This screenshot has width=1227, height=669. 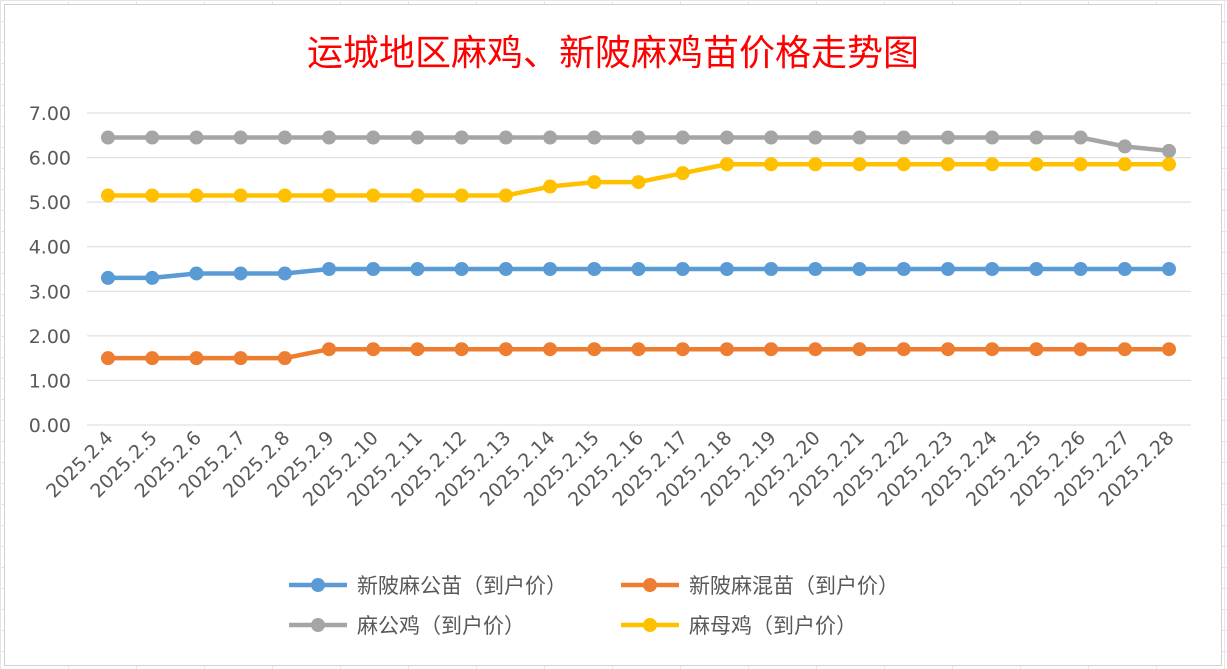 I want to click on legend-item: 麻母鸡（到户价）, so click(x=739, y=626).